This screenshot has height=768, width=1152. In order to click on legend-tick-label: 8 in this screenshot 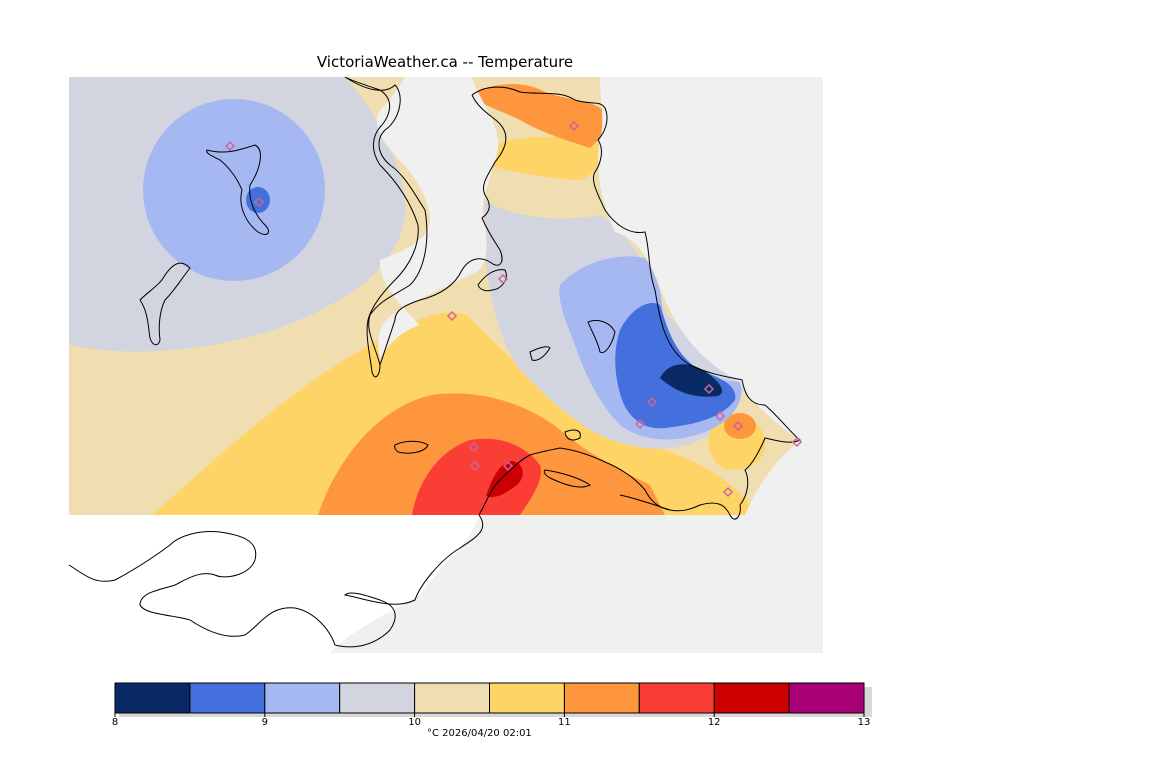, I will do `click(115, 722)`.